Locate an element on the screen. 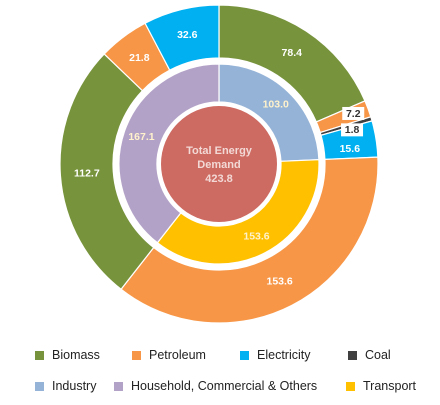 The height and width of the screenshot is (405, 440). legend-label-petroleum: Petroleum is located at coordinates (177, 355).